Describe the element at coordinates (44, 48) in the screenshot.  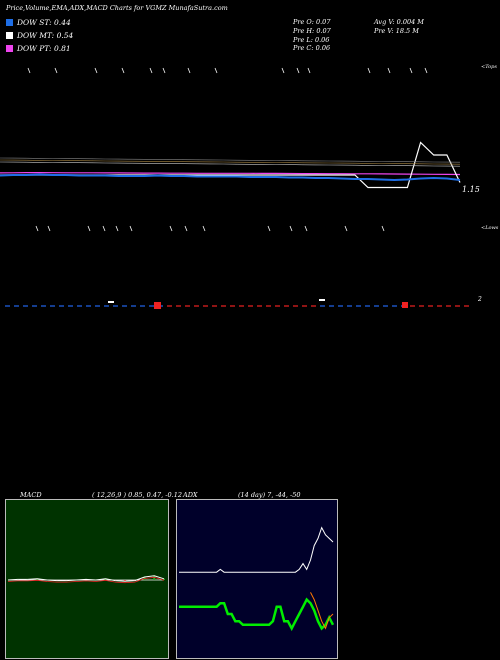
I see `legend-label-pt: DOW PT: 0.81` at that location.